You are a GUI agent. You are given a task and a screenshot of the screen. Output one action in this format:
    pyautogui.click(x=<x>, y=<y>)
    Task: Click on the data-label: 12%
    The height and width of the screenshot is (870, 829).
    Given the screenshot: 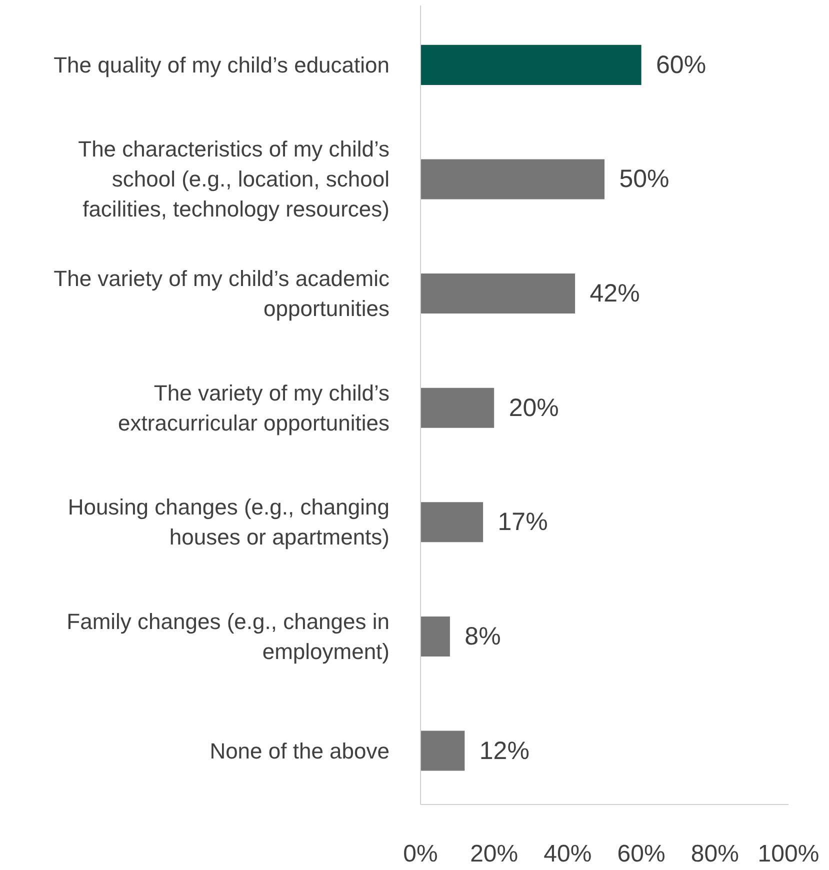 What is the action you would take?
    pyautogui.click(x=504, y=750)
    